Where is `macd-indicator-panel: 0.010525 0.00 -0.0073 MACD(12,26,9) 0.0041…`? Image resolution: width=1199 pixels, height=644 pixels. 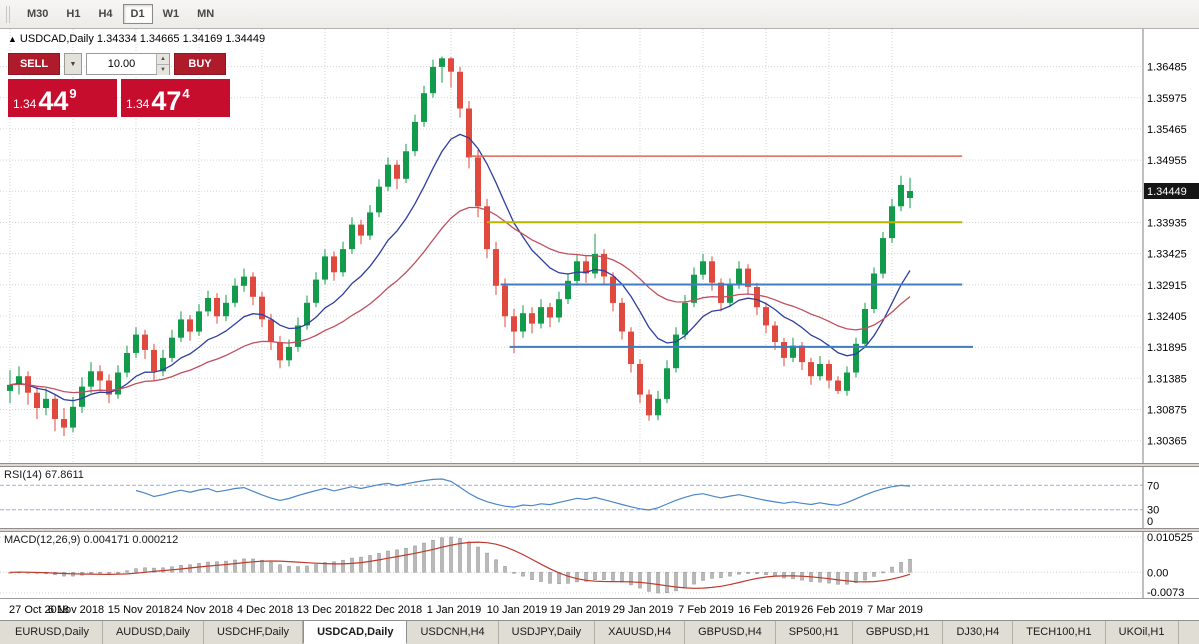
macd-indicator-panel: 0.010525 0.00 -0.0073 MACD(12,26,9) 0.0041… is located at coordinates (599, 565).